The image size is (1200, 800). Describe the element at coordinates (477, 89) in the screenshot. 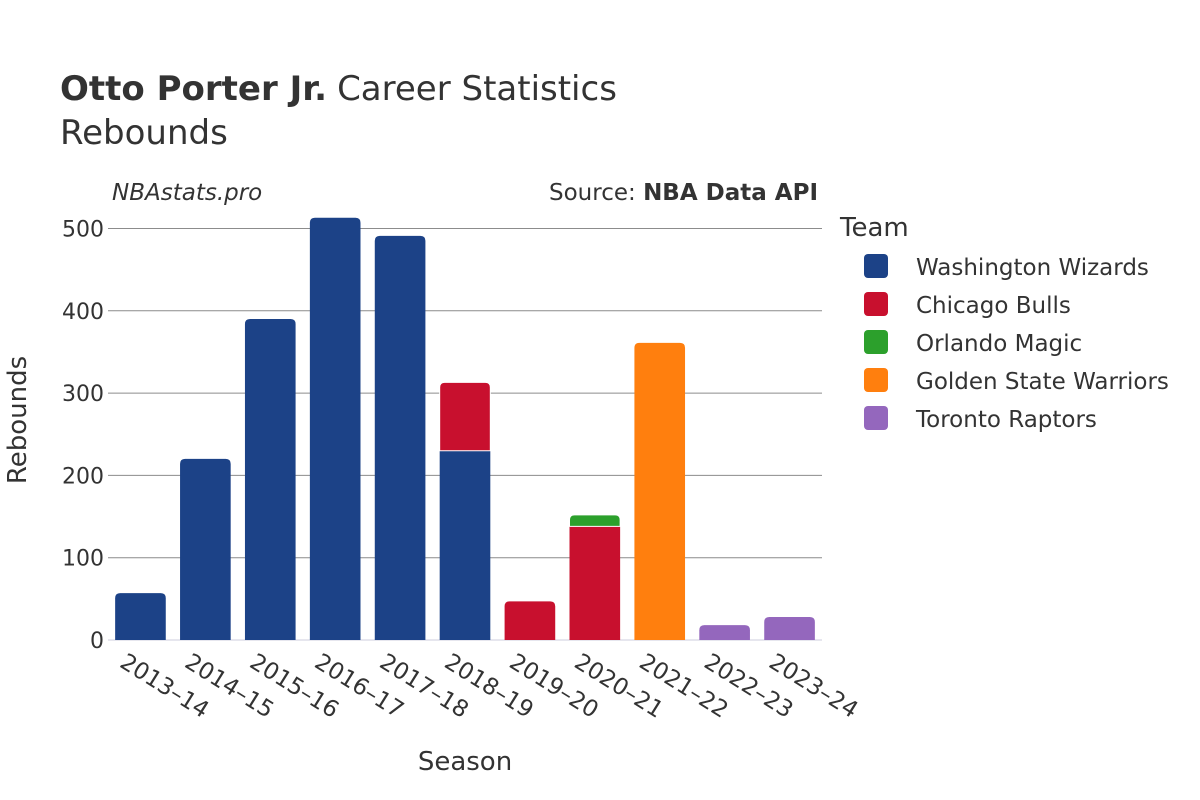

I see `chart-title-rest: Career Statistics` at that location.